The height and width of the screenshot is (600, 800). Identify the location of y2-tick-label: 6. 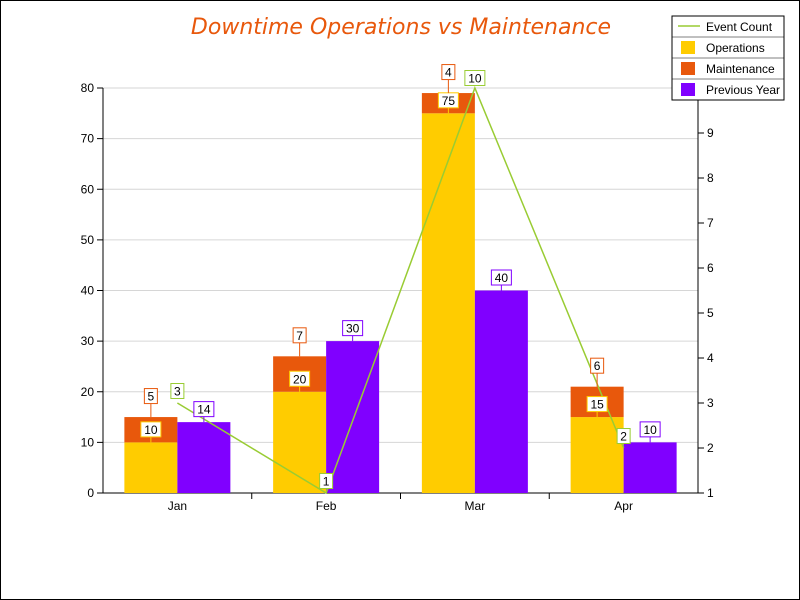
(710, 268).